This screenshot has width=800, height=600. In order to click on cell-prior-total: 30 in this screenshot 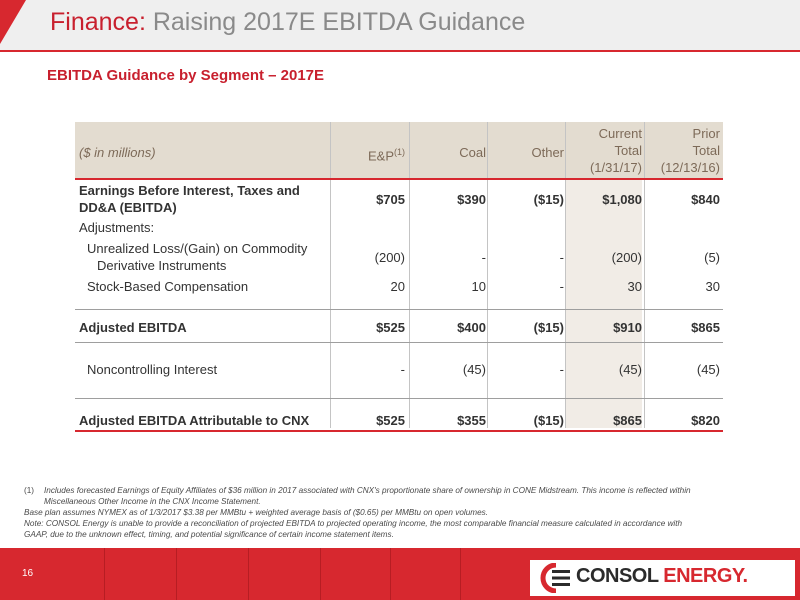, I will do `click(712, 286)`.